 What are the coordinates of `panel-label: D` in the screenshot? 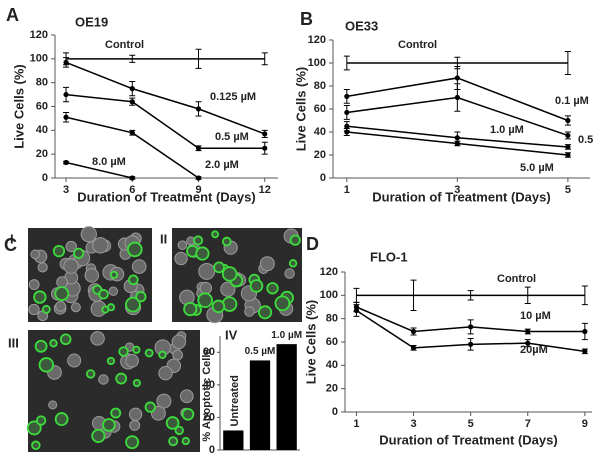 It's located at (312, 244).